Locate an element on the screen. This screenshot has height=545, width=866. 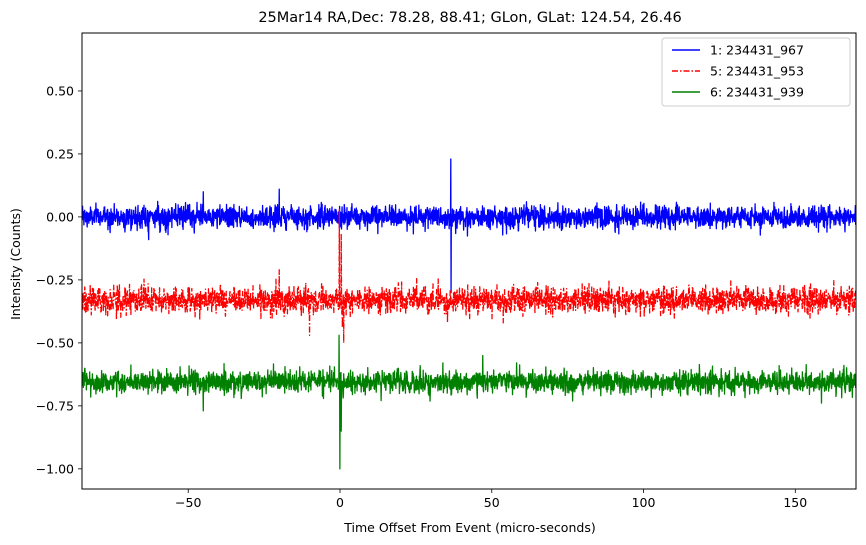
legend-label: 1: 234431_967 is located at coordinates (757, 50).